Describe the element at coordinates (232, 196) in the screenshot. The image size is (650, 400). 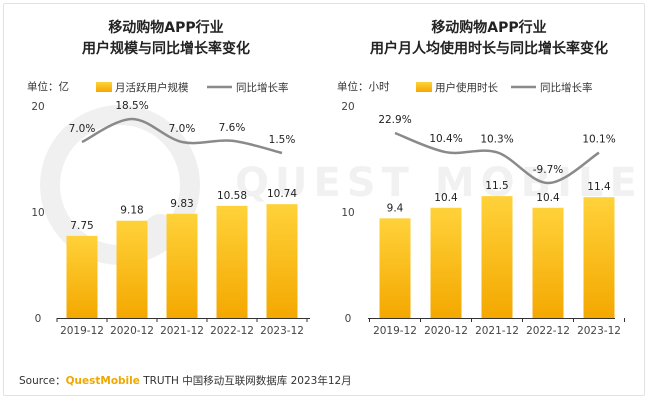
I see `chart1-bar-label: 10.58` at that location.